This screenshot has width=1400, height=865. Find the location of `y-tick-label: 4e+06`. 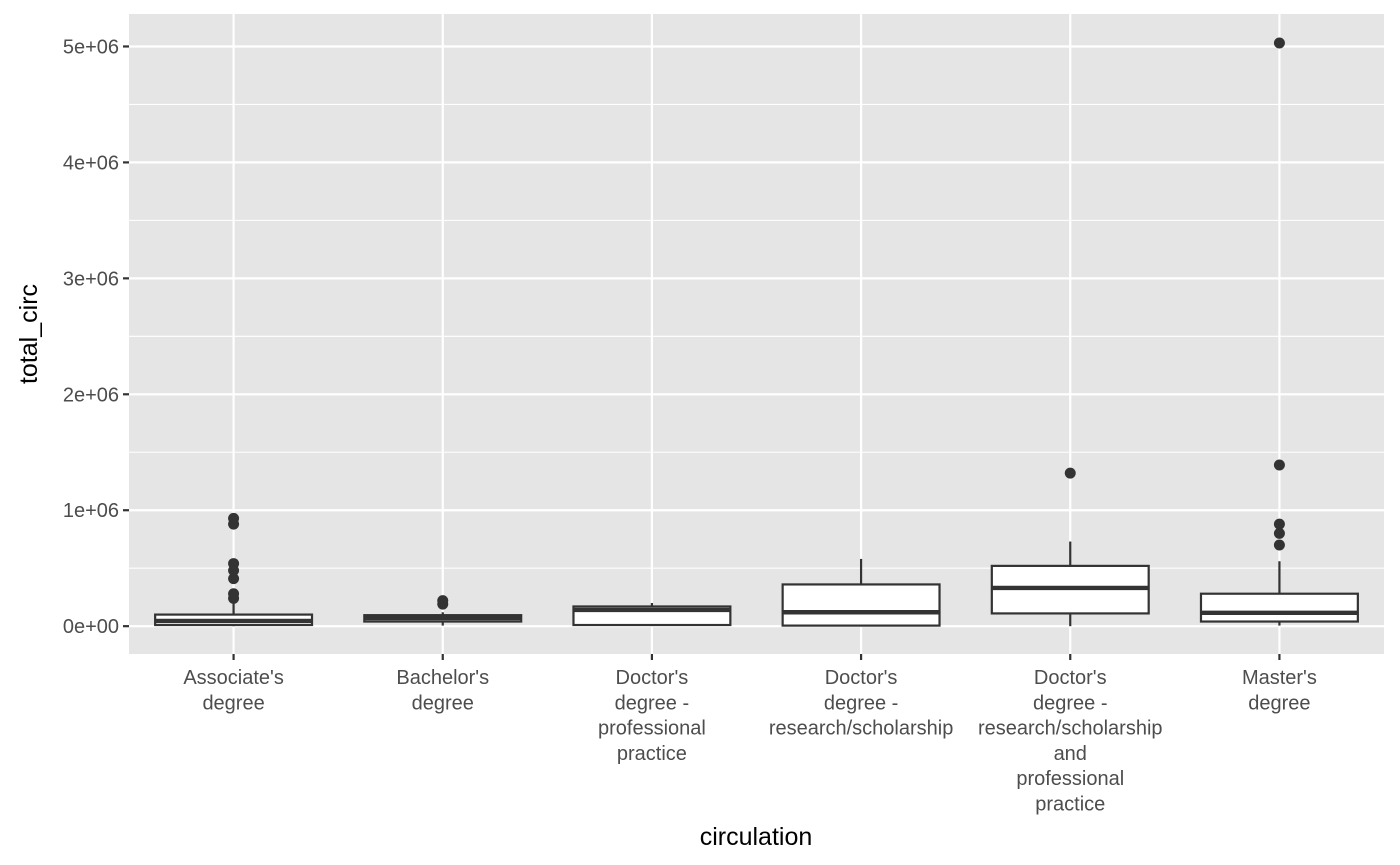

y-tick-label: 4e+06 is located at coordinates (91, 163).